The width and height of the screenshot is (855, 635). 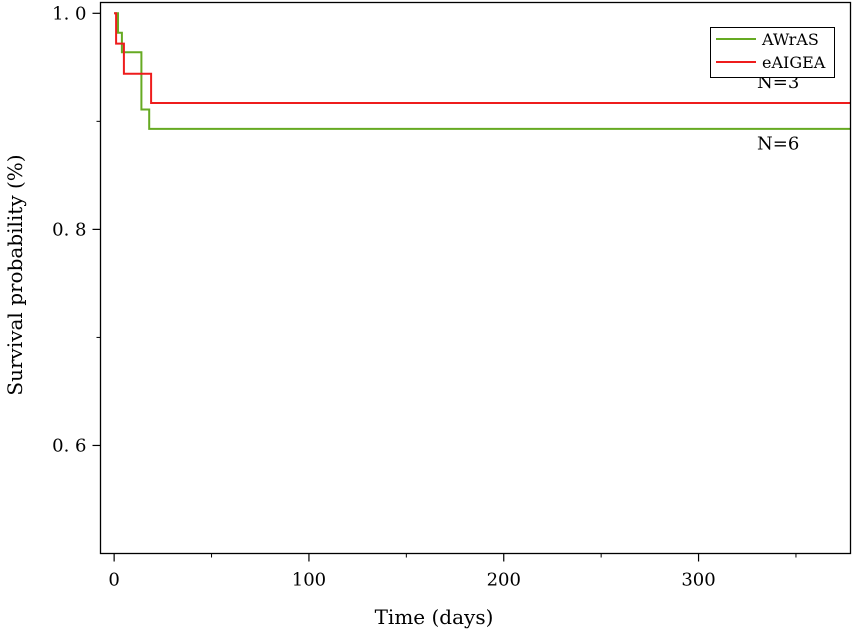 I want to click on x-axis-ticks: 0 100 200 300, so click(x=452, y=572).